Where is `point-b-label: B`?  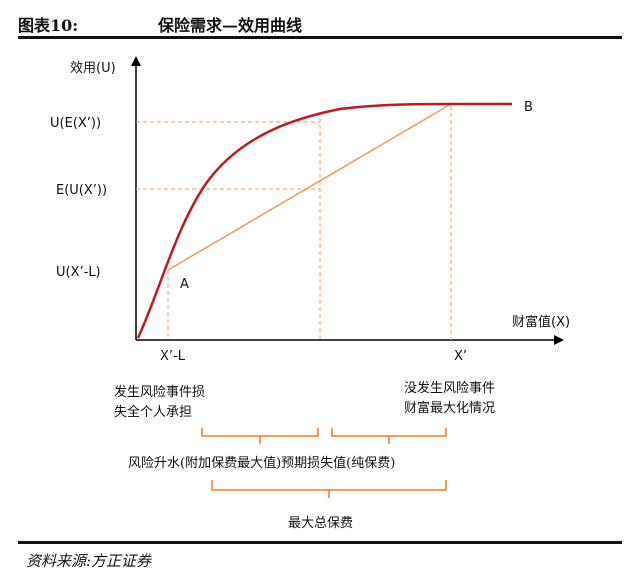 point-b-label: B is located at coordinates (528, 107).